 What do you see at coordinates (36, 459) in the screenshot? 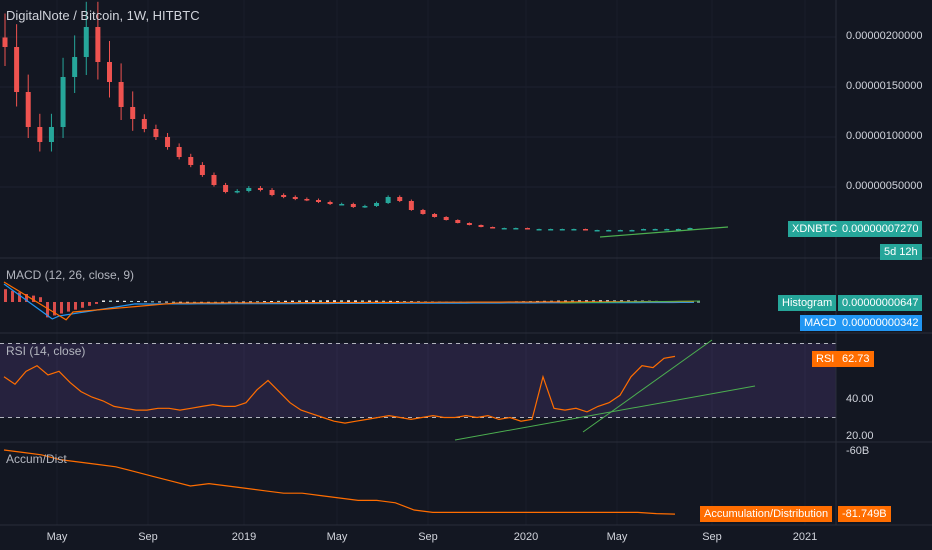
I see `accum-dist-title: Accum/Dist` at bounding box center [36, 459].